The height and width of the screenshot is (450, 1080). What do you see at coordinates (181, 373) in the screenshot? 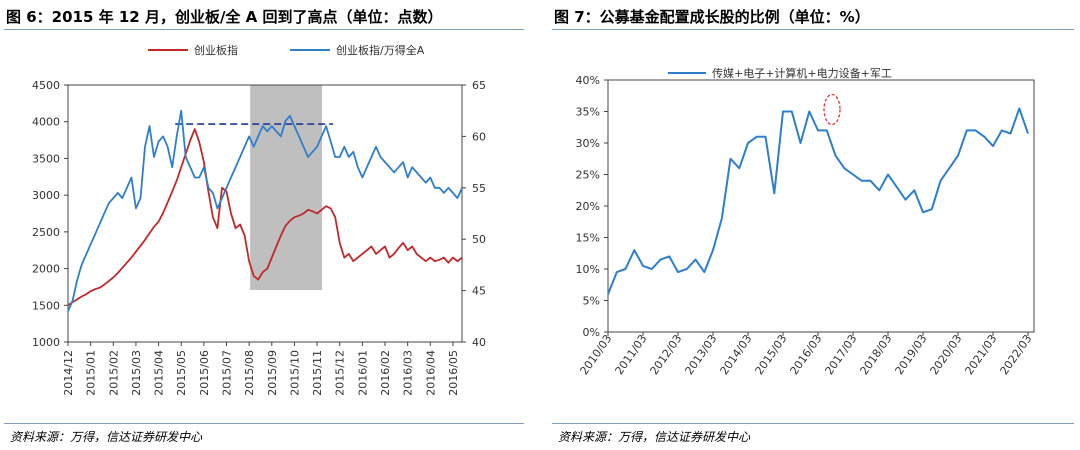
I see `x-tick-label: 2015/05` at bounding box center [181, 373].